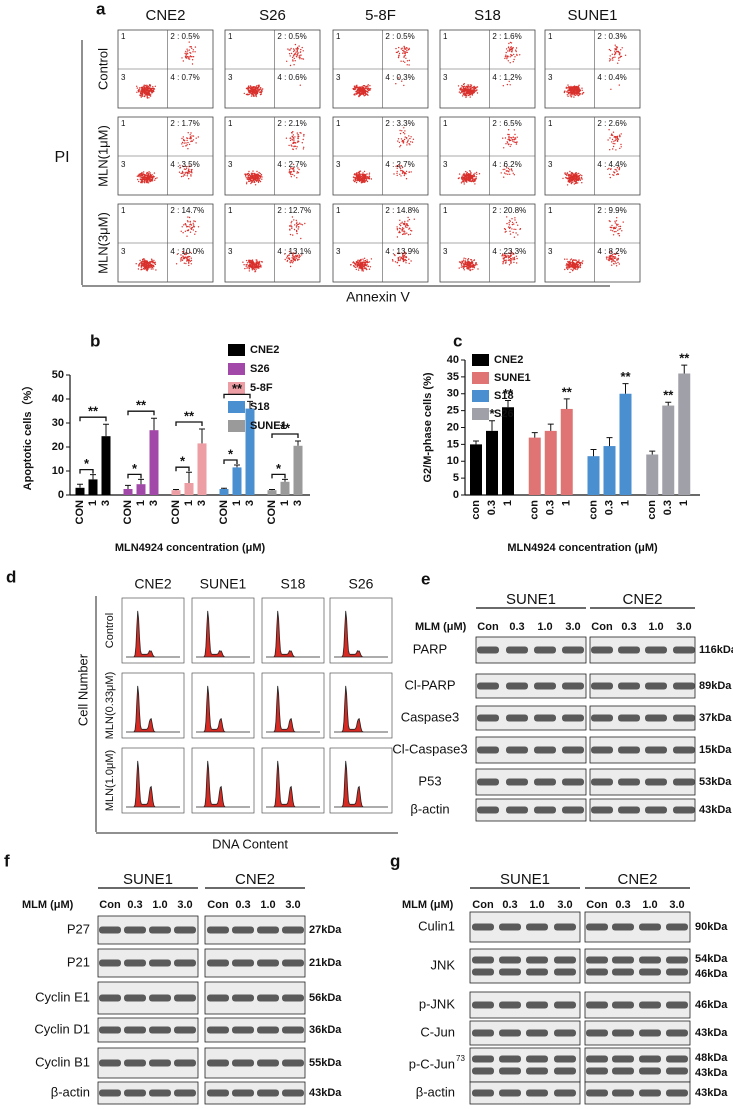 The width and height of the screenshot is (733, 1109). What do you see at coordinates (453, 444) in the screenshot?
I see `y-tick-label: 15` at bounding box center [453, 444].